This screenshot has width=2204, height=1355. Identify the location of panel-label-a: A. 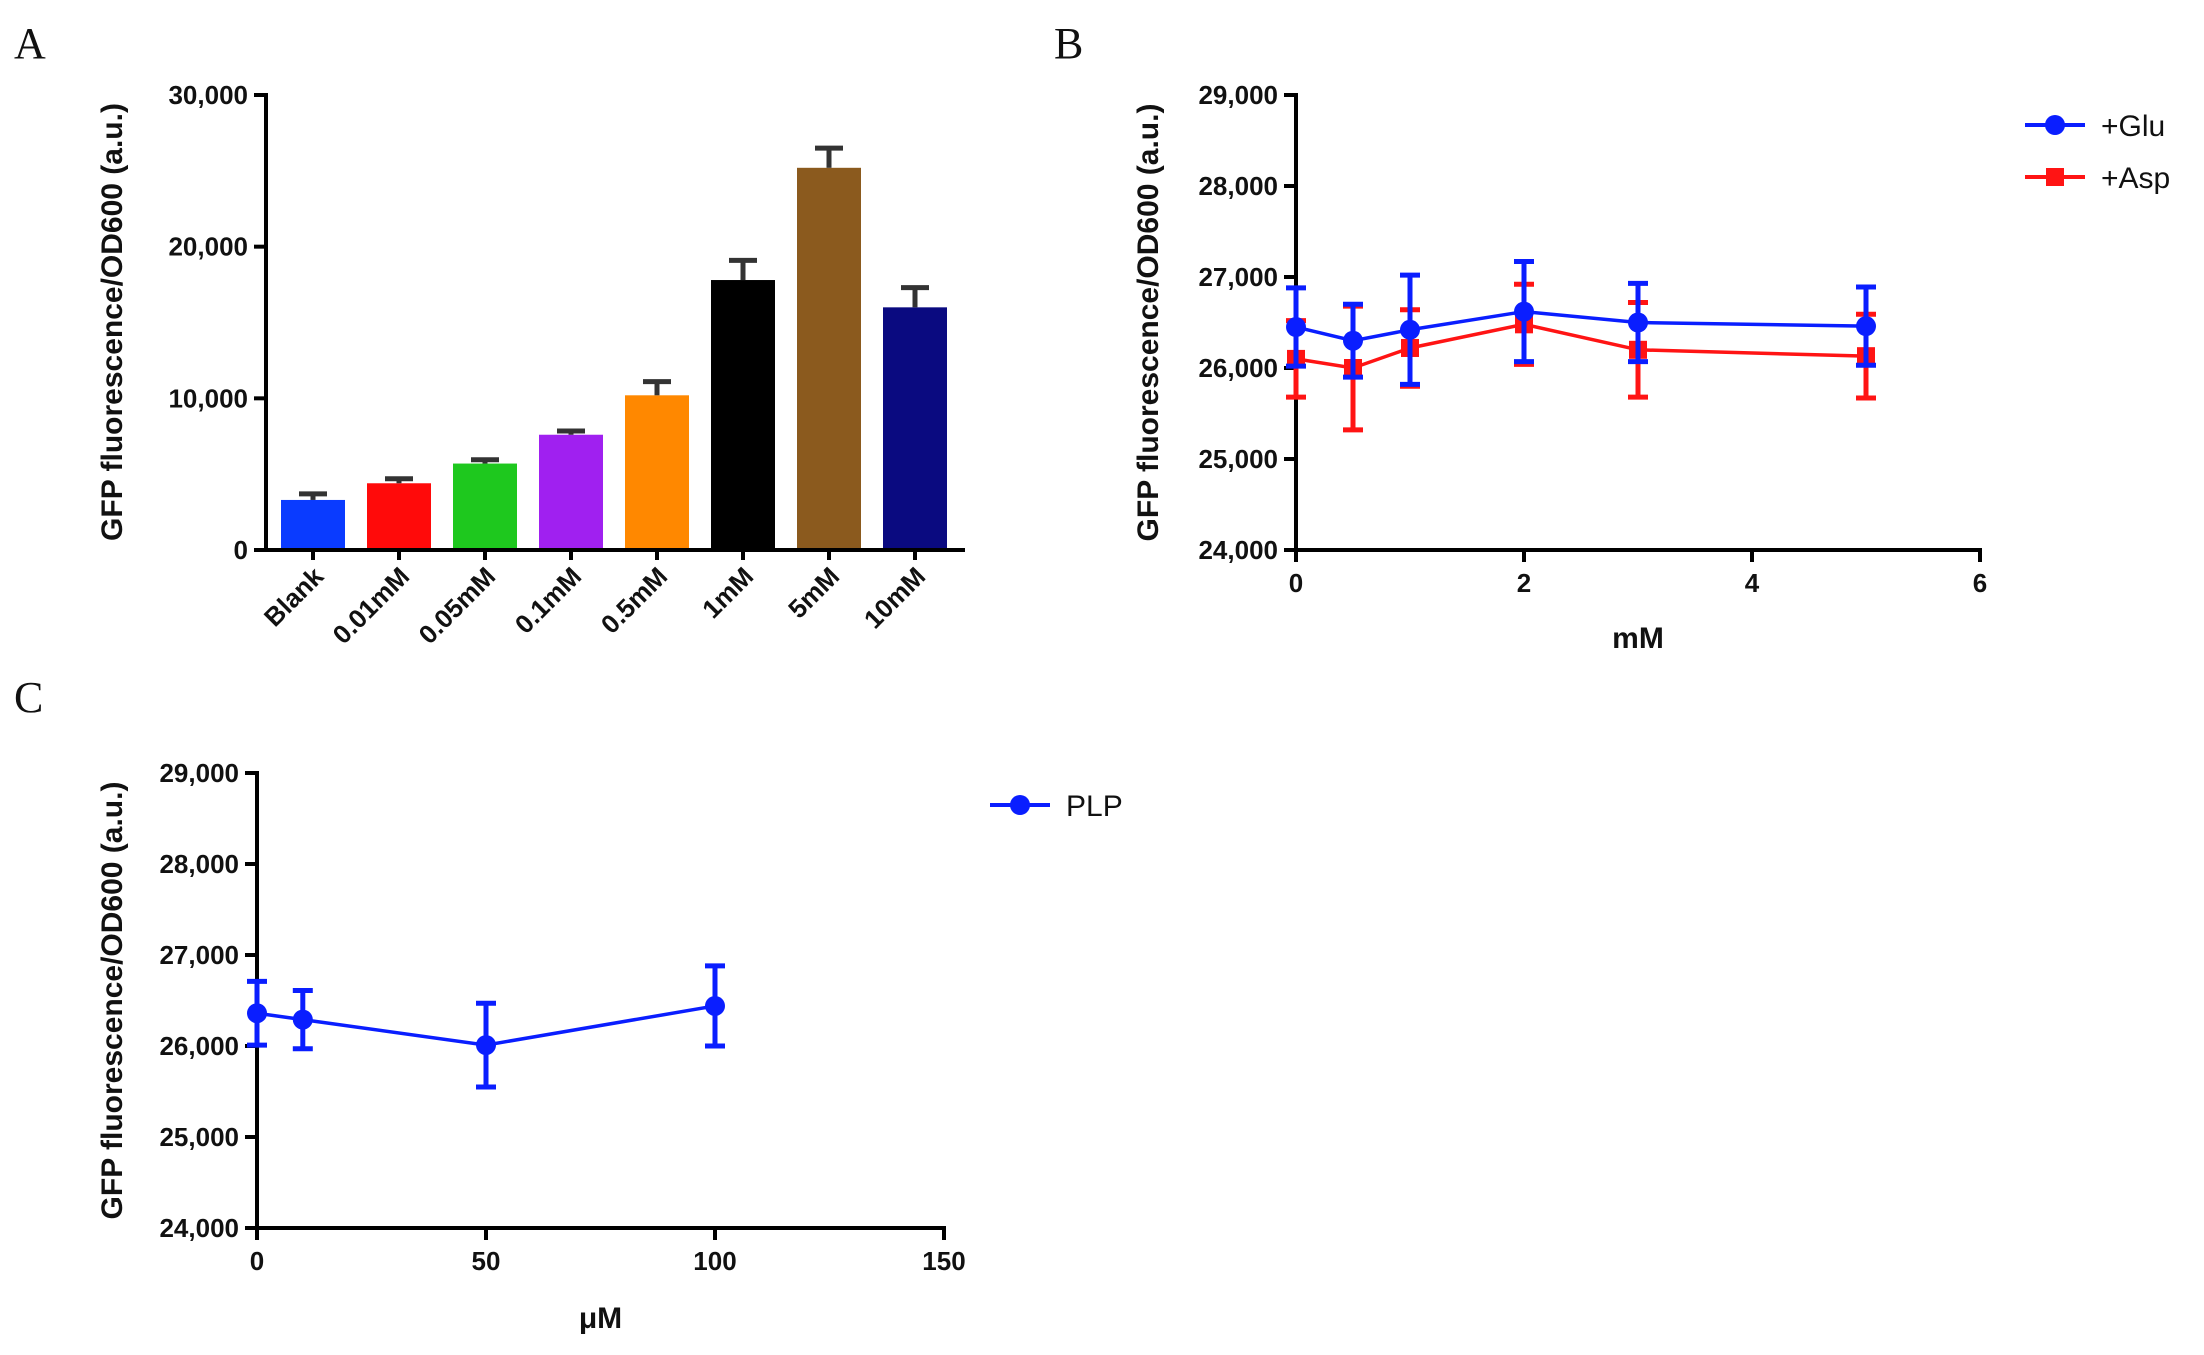
(30, 43).